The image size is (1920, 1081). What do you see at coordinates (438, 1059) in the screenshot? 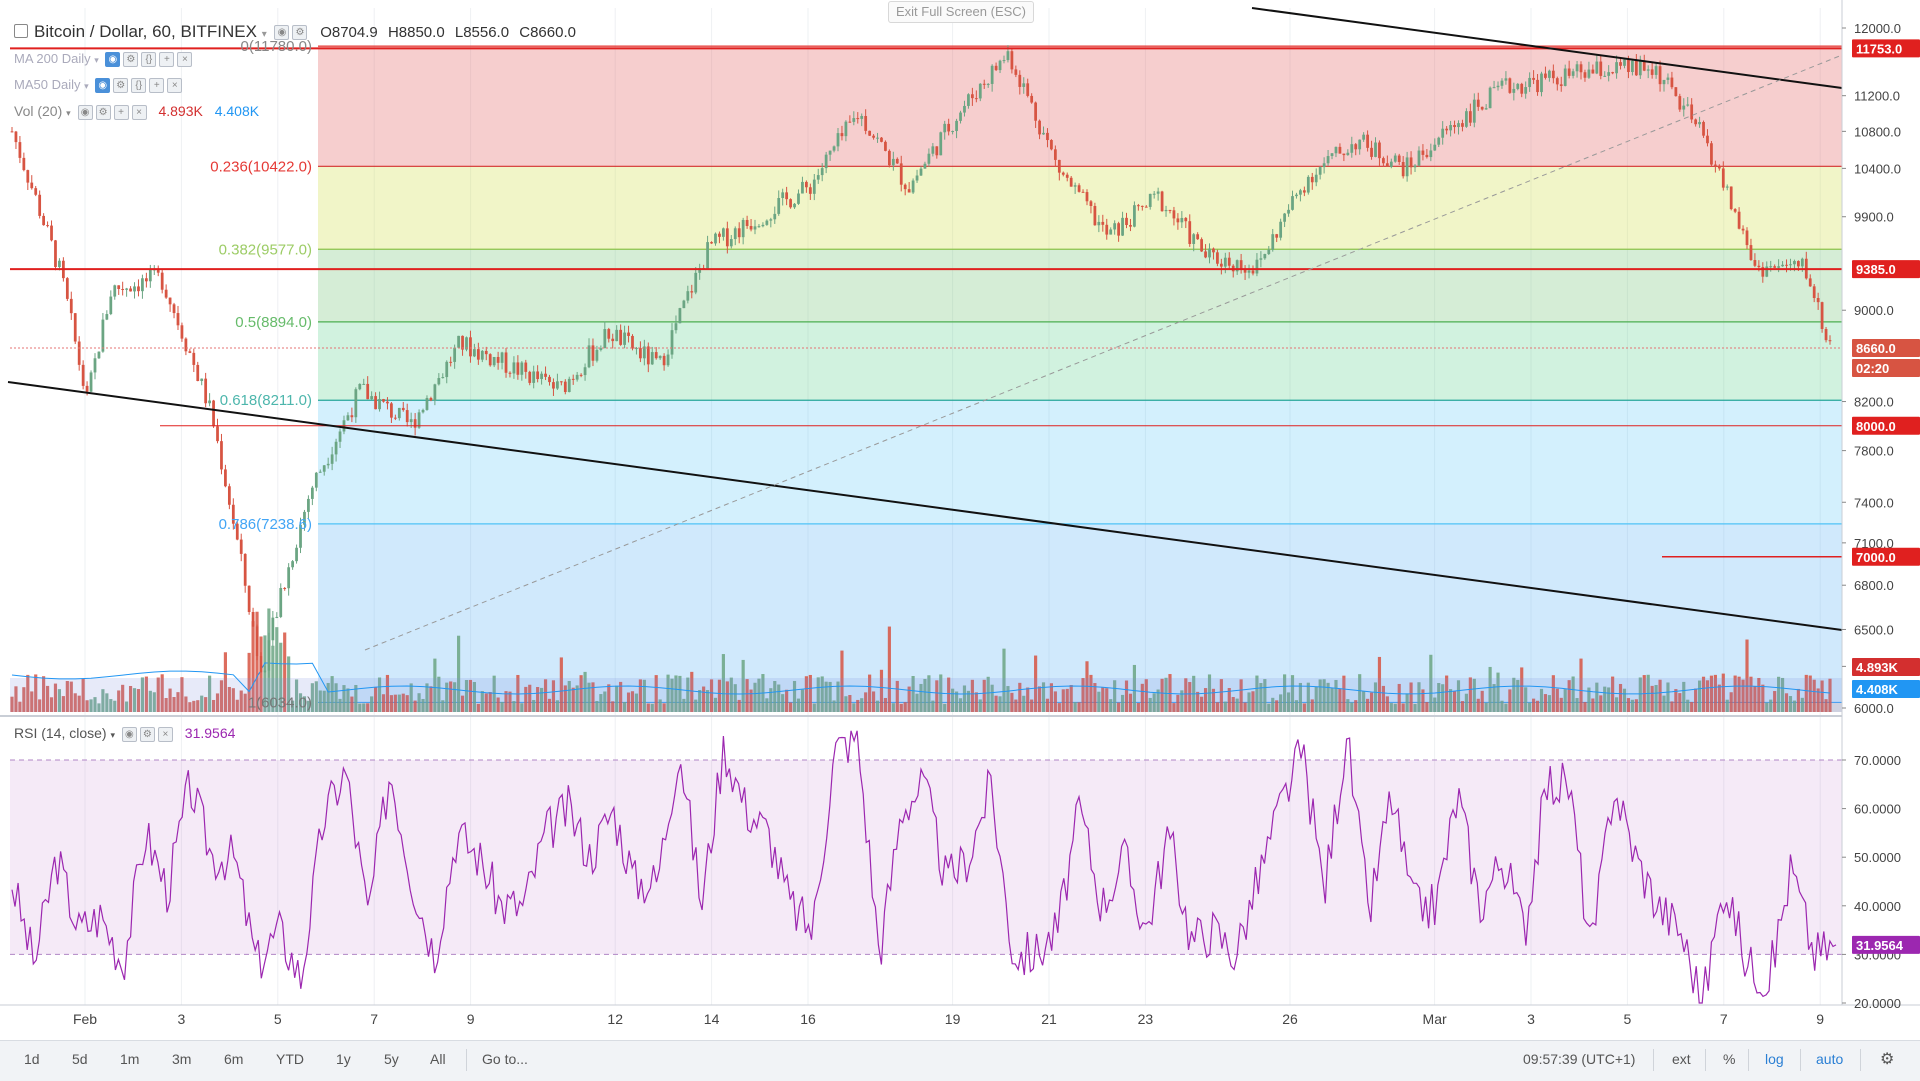
I see `range-button-all: All` at bounding box center [438, 1059].